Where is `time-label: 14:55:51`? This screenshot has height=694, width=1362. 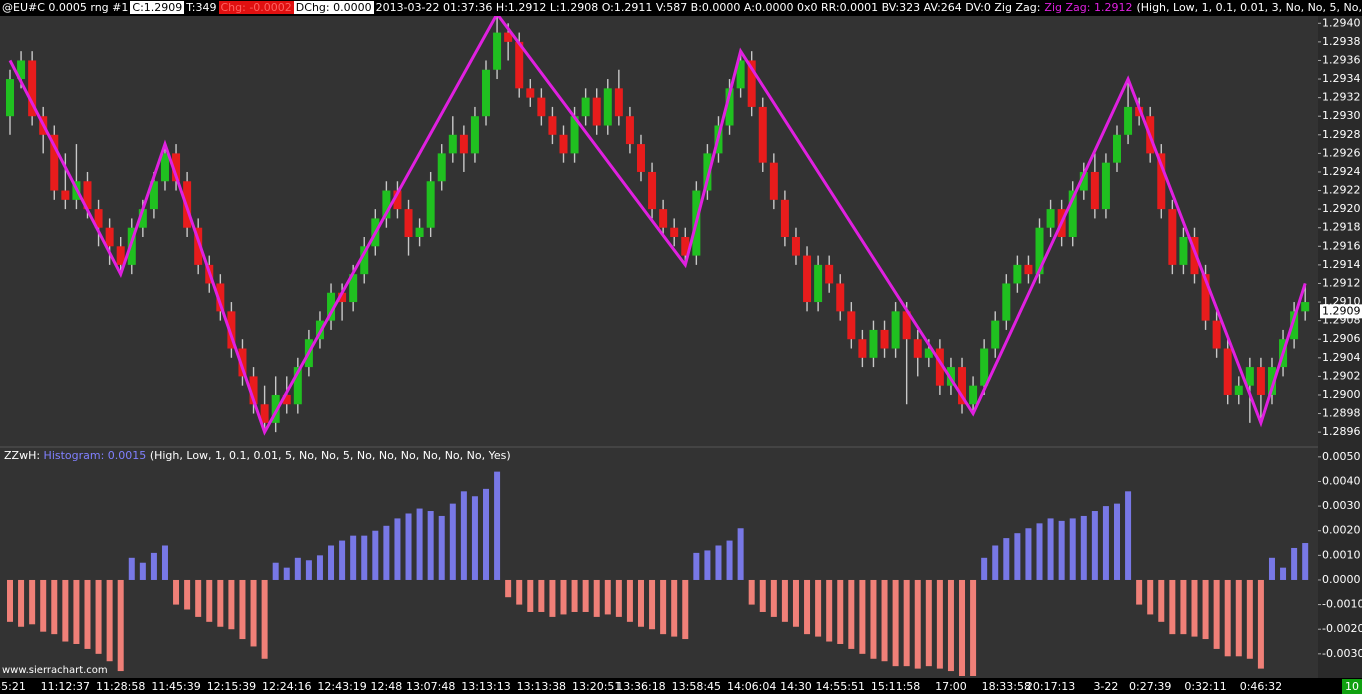 time-label: 14:55:51 is located at coordinates (840, 686).